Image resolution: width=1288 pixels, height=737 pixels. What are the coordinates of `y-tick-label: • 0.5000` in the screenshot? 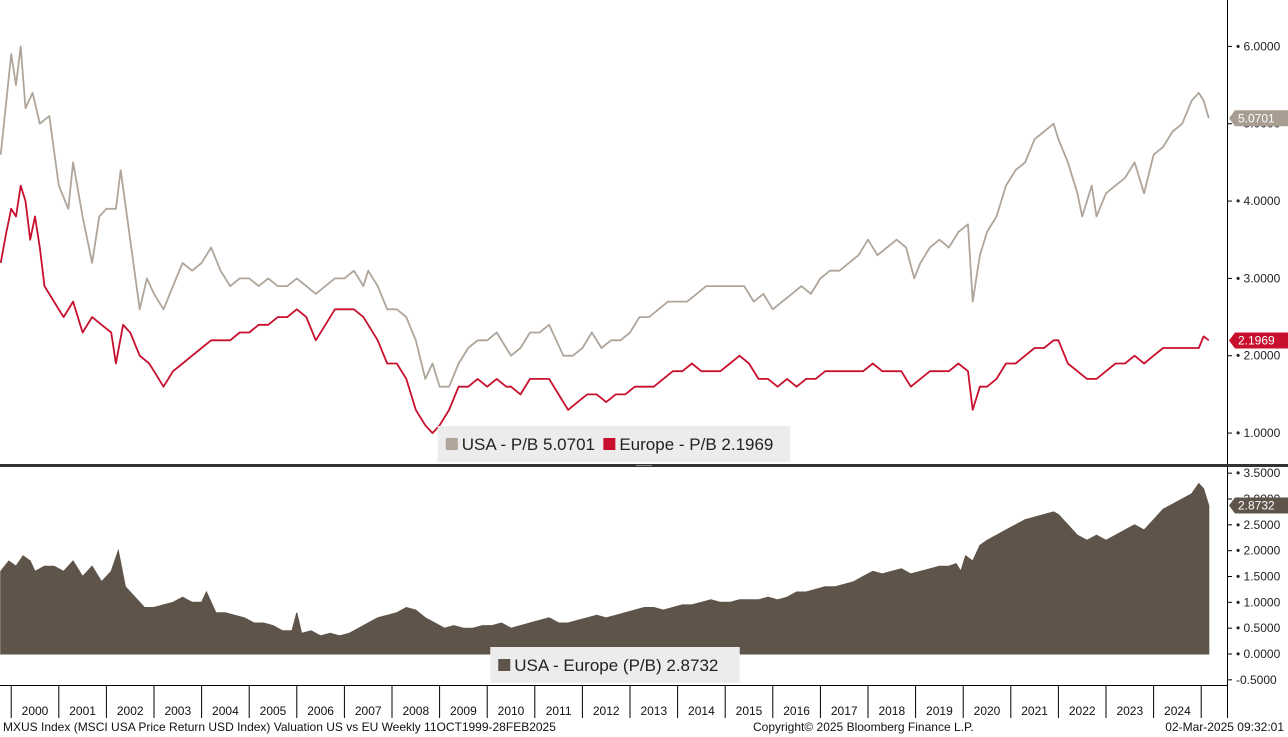 It's located at (1258, 628).